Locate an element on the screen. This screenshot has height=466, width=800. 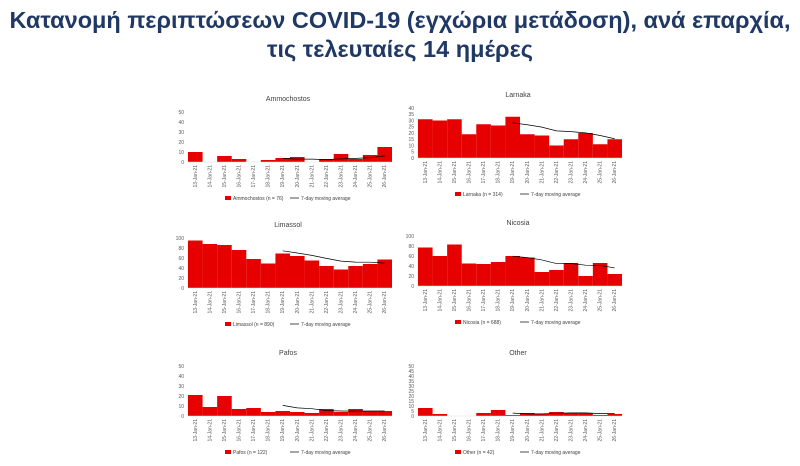
legend-label-larnaka: Larnaka (n = 314) is located at coordinates (483, 195).